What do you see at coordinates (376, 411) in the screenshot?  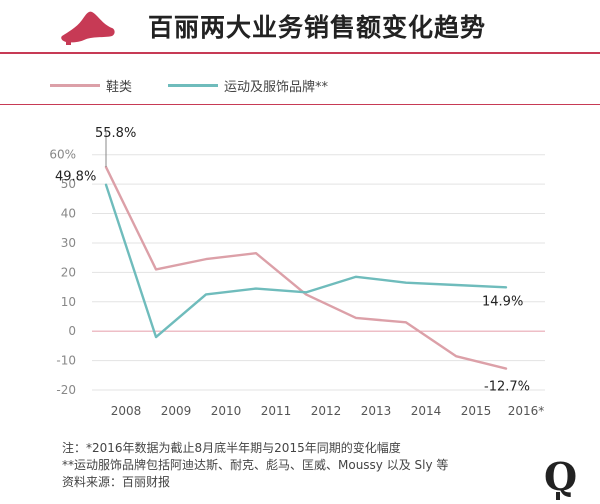 I see `x-tick-label-5: 2013` at bounding box center [376, 411].